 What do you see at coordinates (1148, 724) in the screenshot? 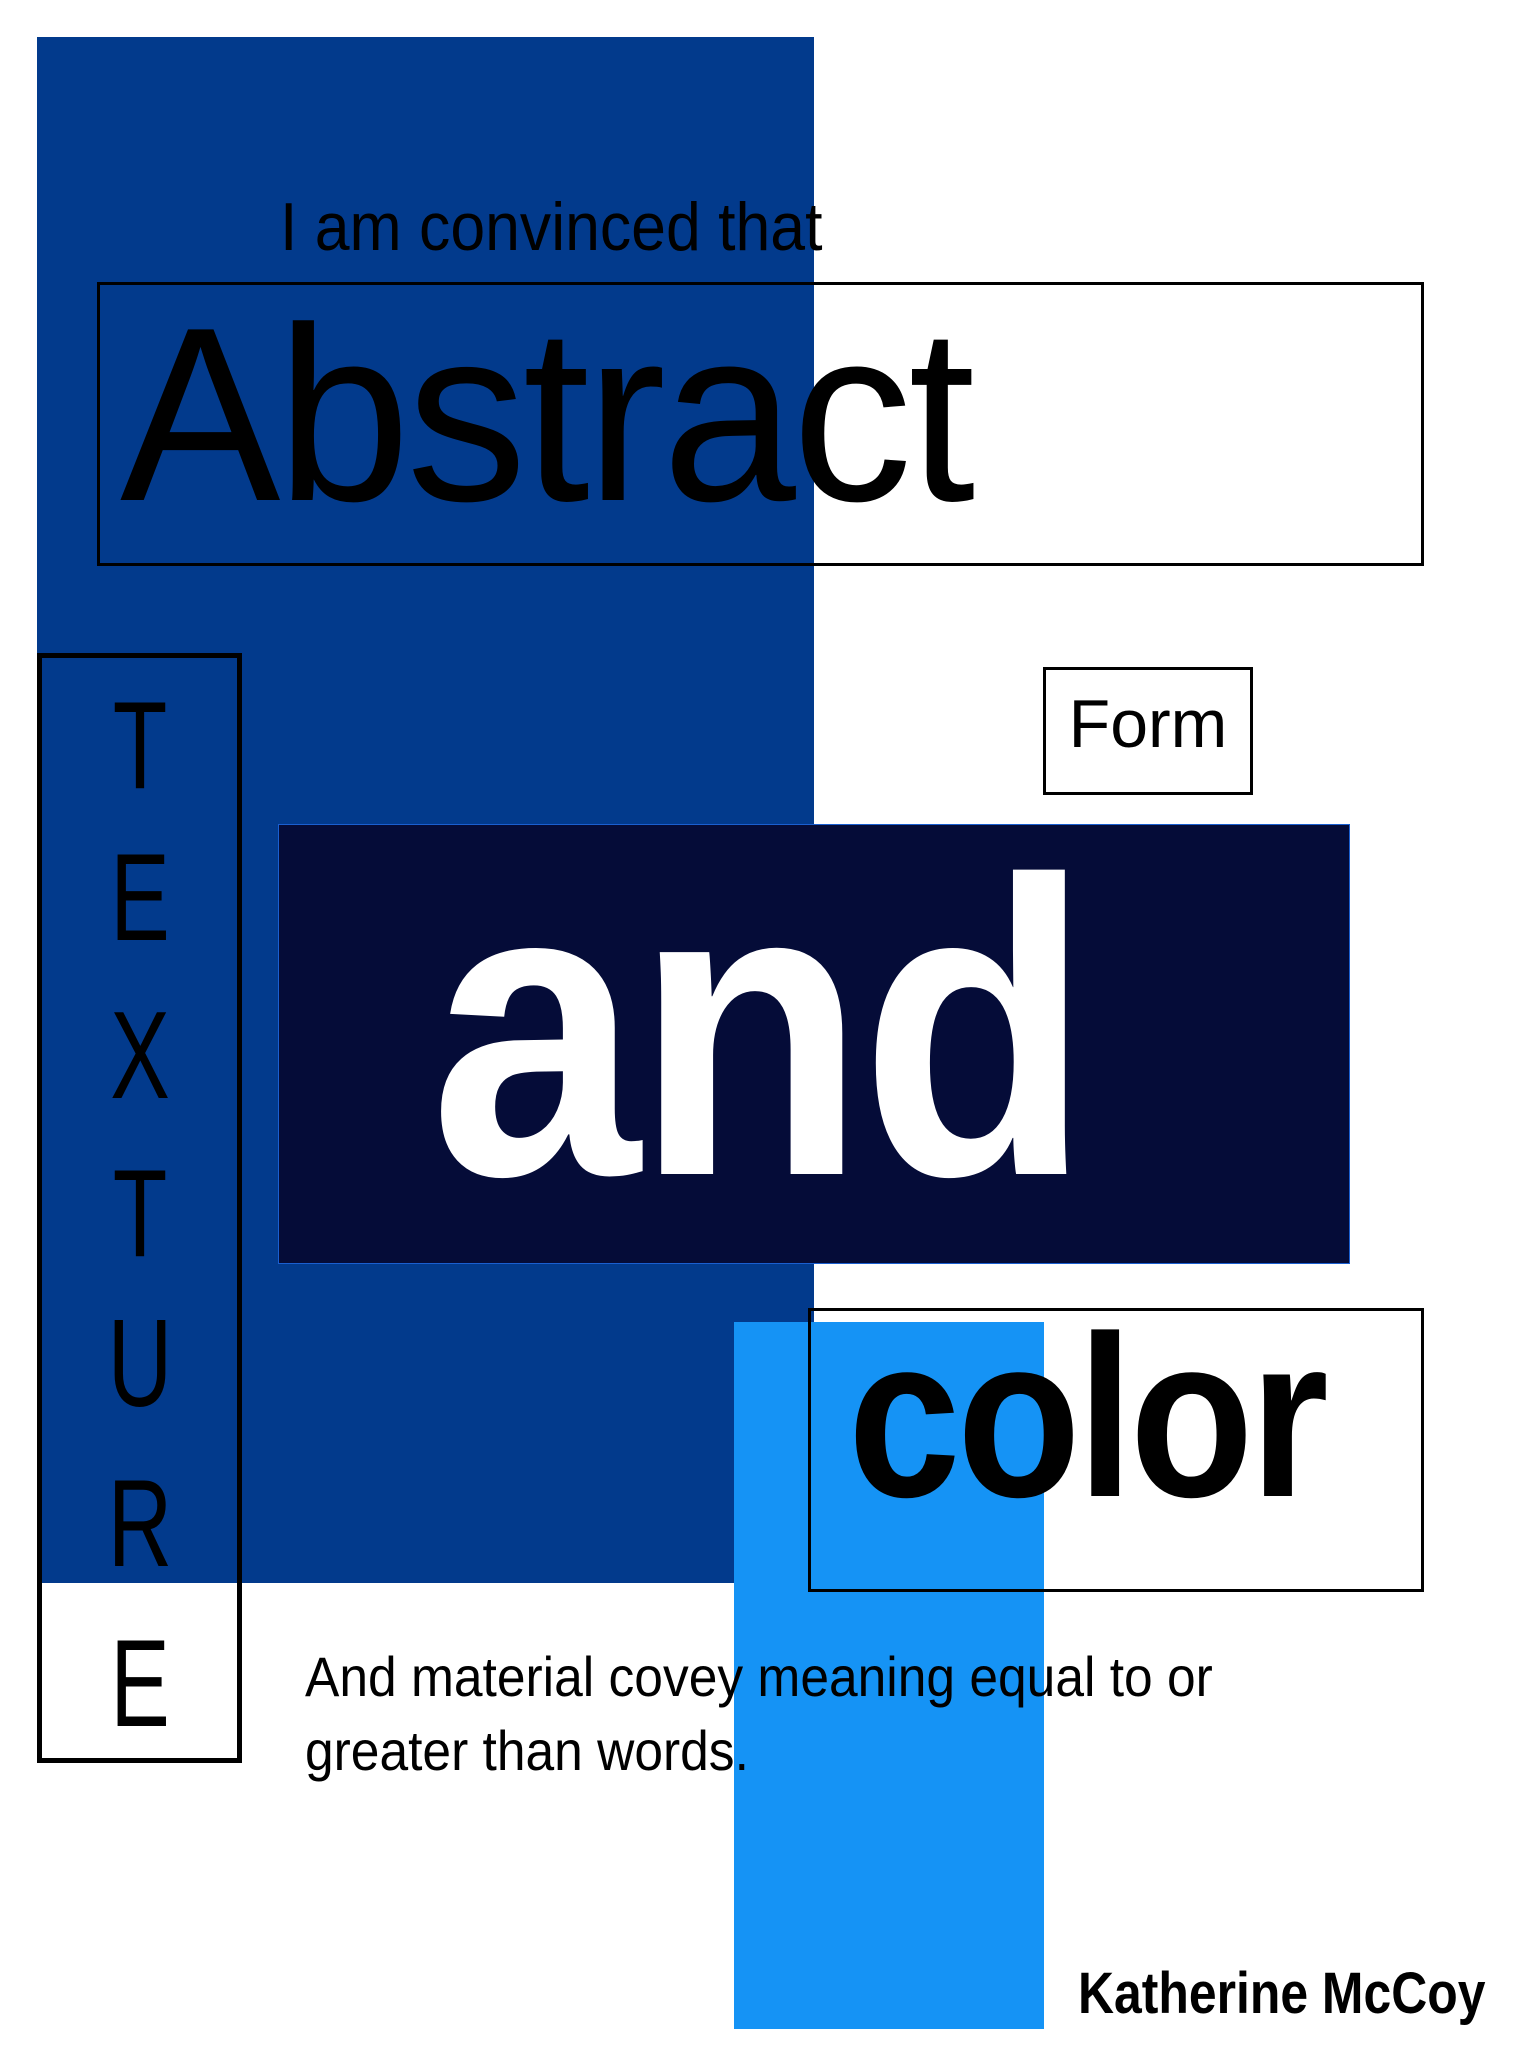
I see `form-label: Form` at bounding box center [1148, 724].